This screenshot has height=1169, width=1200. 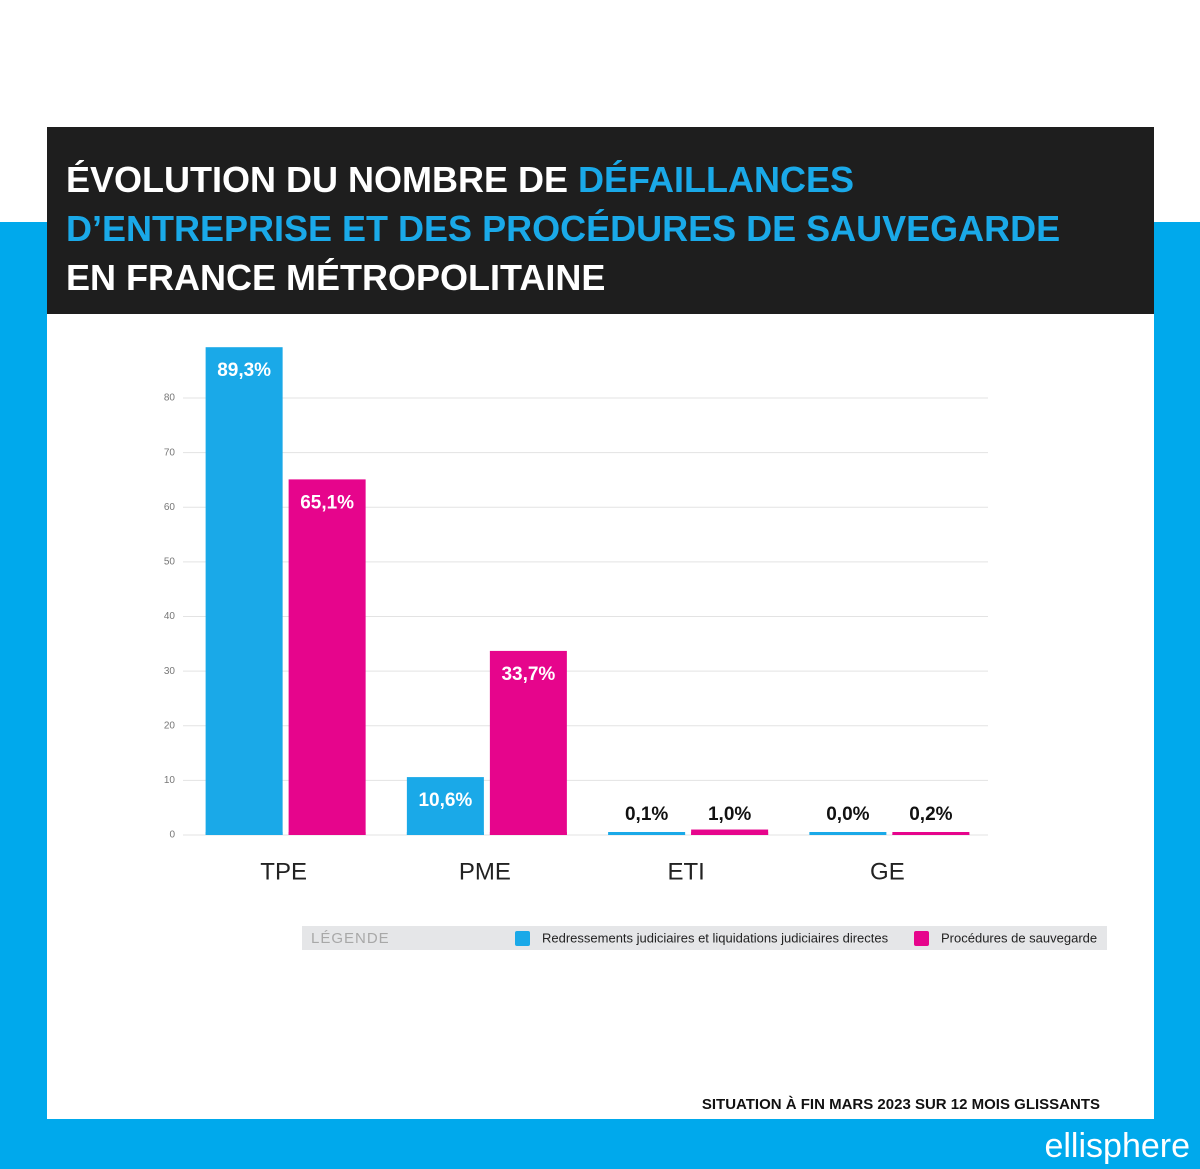 I want to click on value-label: 33,7%, so click(x=528, y=674).